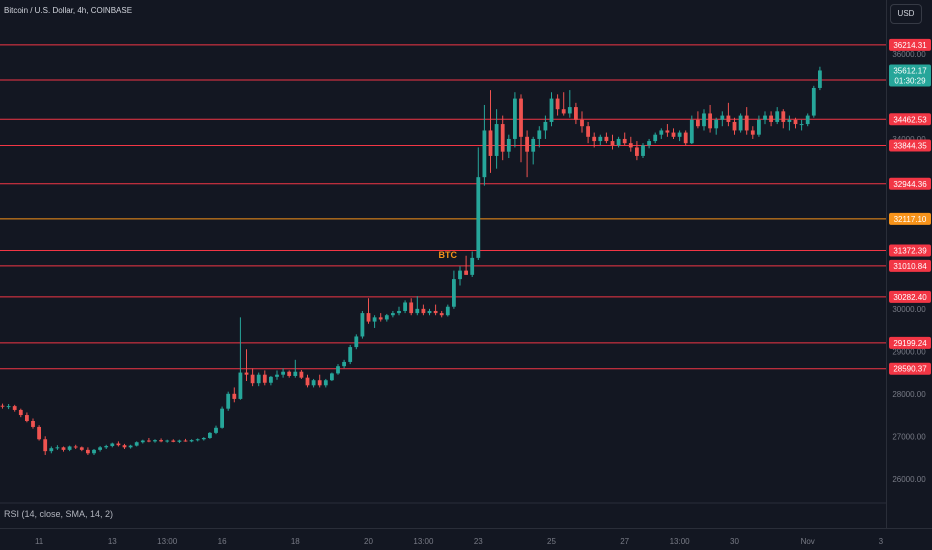  What do you see at coordinates (423, 541) in the screenshot?
I see `x-tick-label: 13:00` at bounding box center [423, 541].